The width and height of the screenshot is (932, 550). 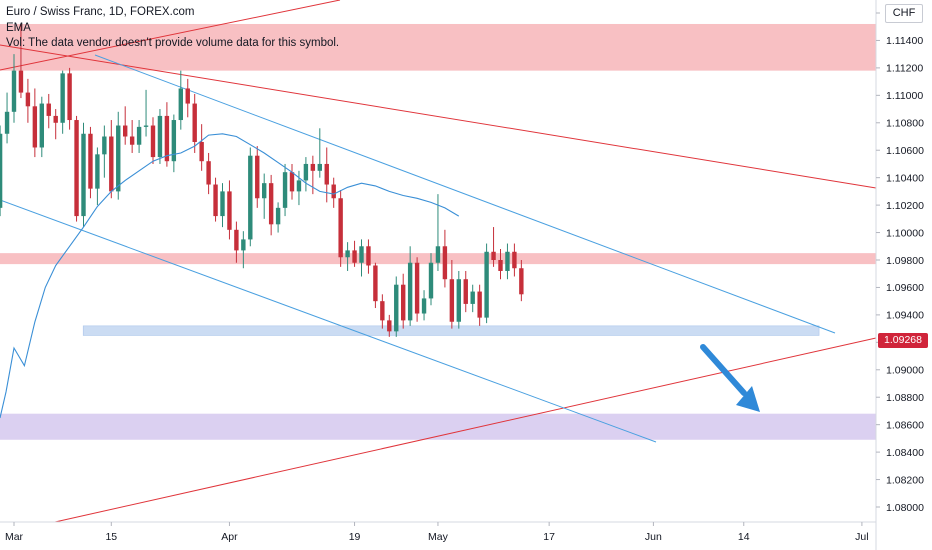 I want to click on time-tick-label: Mar, so click(x=14, y=537).